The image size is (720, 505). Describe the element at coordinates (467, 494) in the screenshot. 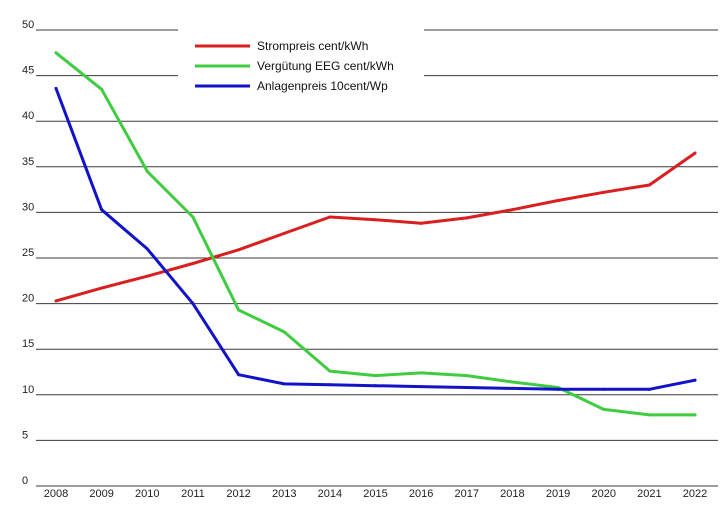

I see `x-tick-label-2017: 2017` at that location.